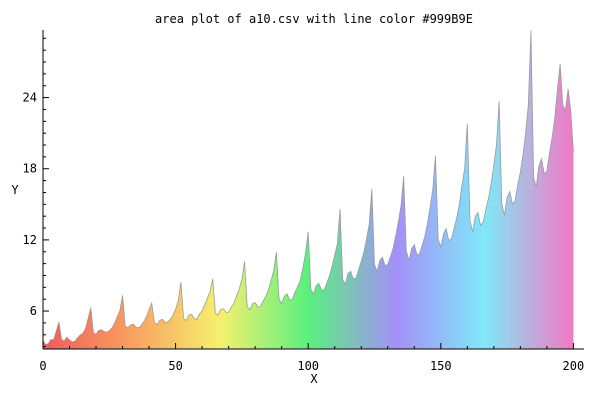 The height and width of the screenshot is (400, 600). What do you see at coordinates (36, 192) in the screenshot?
I see `y-axis-ticks: 6 12 18 24` at bounding box center [36, 192].